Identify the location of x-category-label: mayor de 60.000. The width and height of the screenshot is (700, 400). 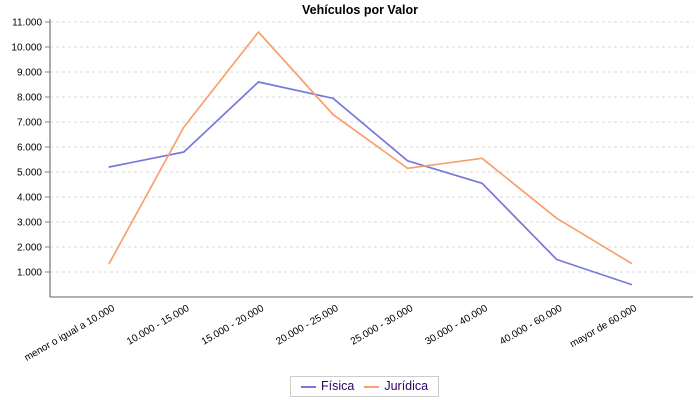
(603, 326).